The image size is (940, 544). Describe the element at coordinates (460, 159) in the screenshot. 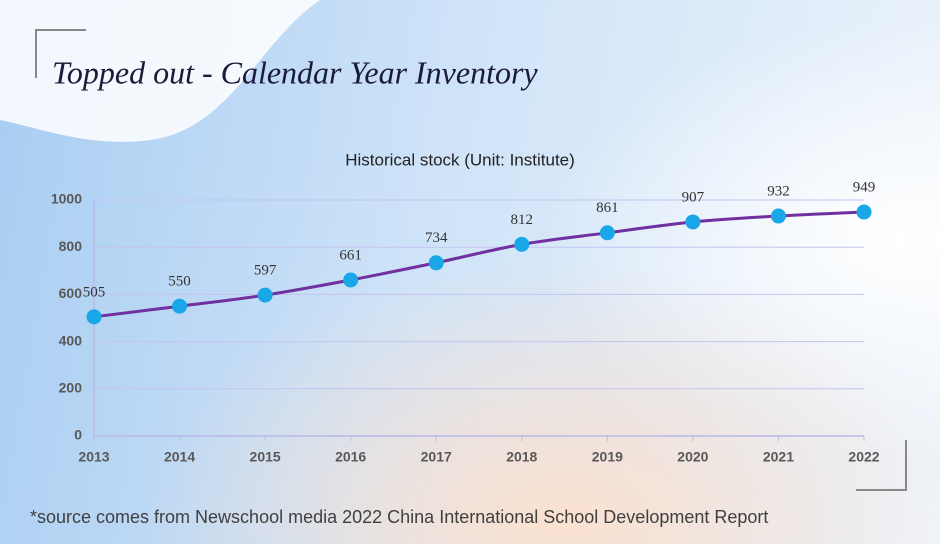

I see `chart-title: Historical stock (Unit: Institute)` at that location.